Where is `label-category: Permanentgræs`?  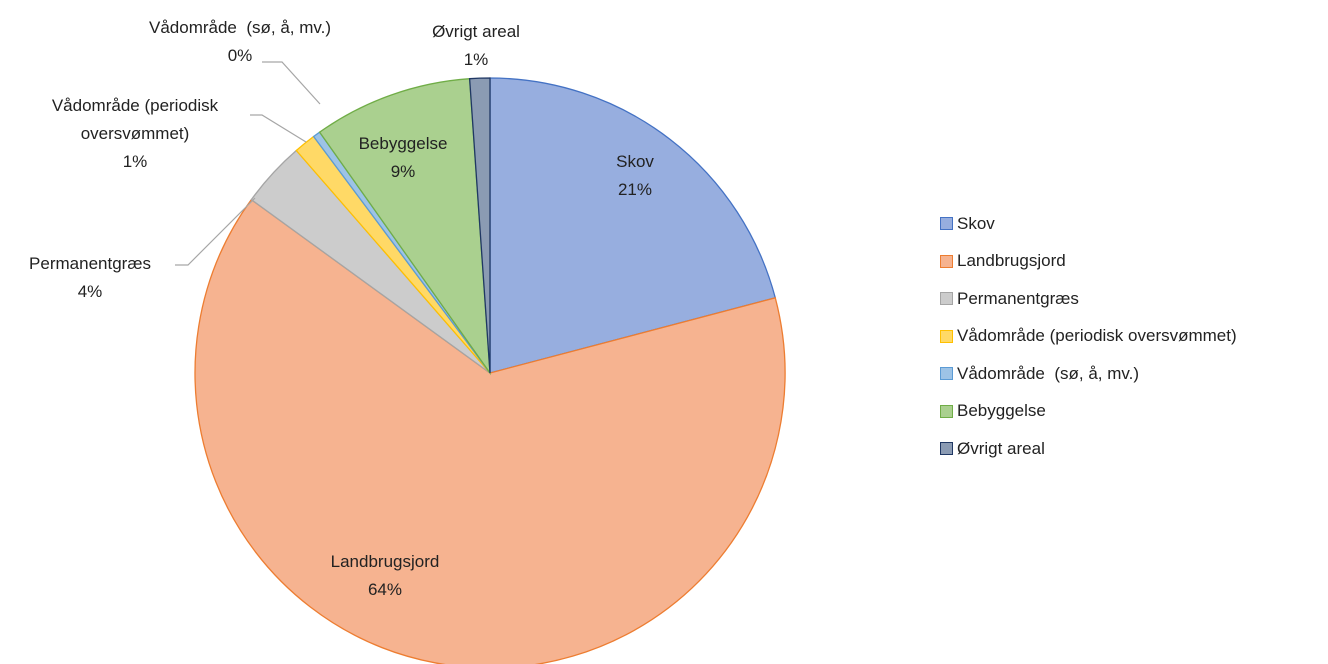
label-category: Permanentgræs is located at coordinates (90, 263).